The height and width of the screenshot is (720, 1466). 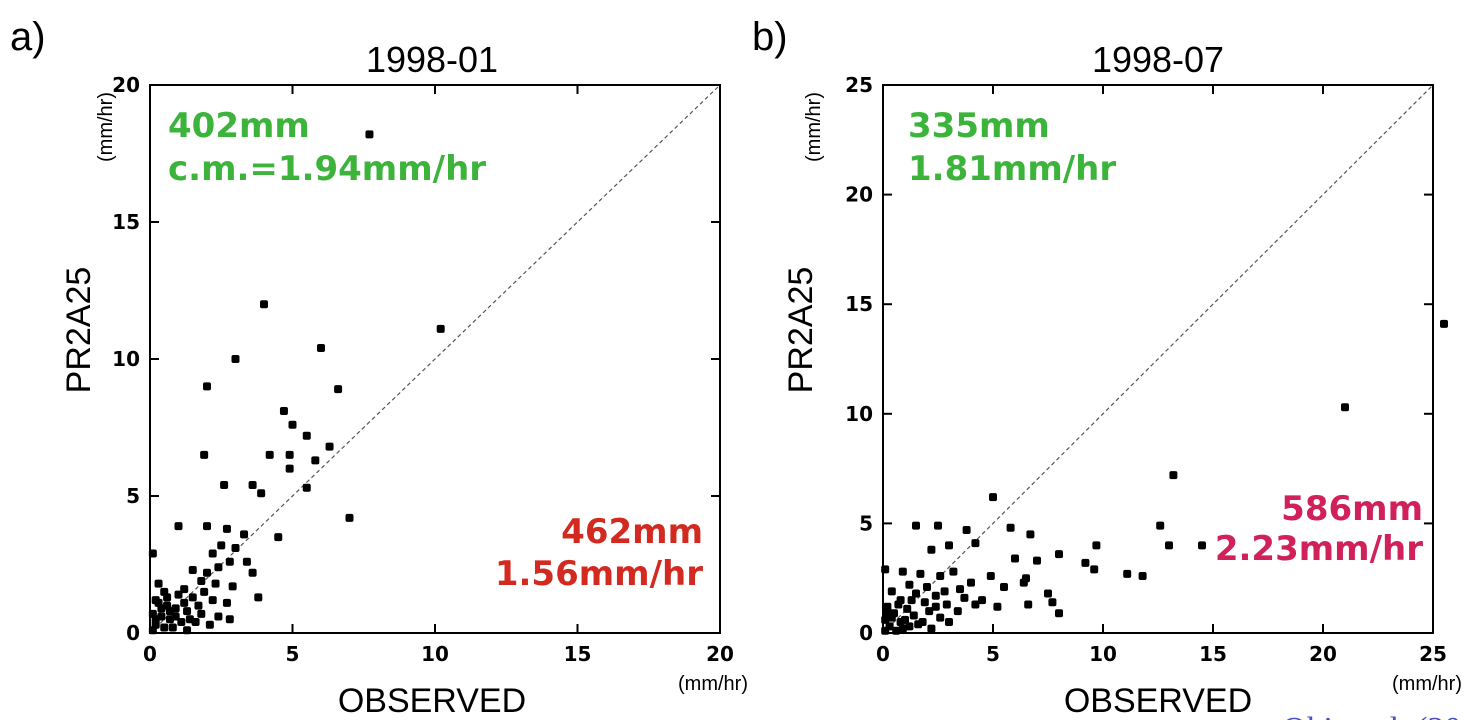 What do you see at coordinates (133, 633) in the screenshot?
I see `panel-a-y-tick-label: 0` at bounding box center [133, 633].